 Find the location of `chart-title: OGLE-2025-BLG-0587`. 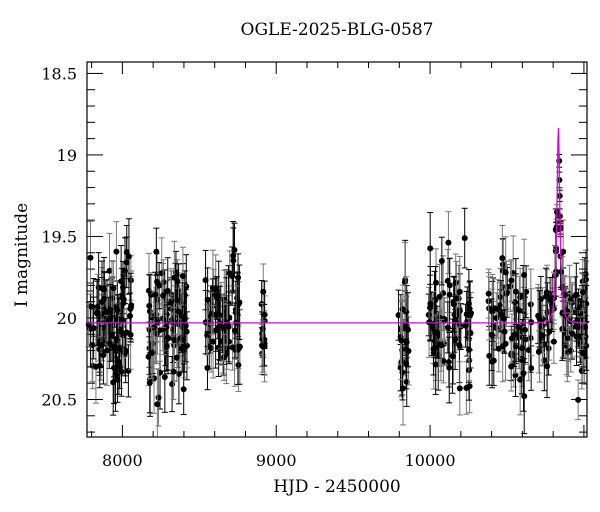

chart-title: OGLE-2025-BLG-0587 is located at coordinates (337, 30).